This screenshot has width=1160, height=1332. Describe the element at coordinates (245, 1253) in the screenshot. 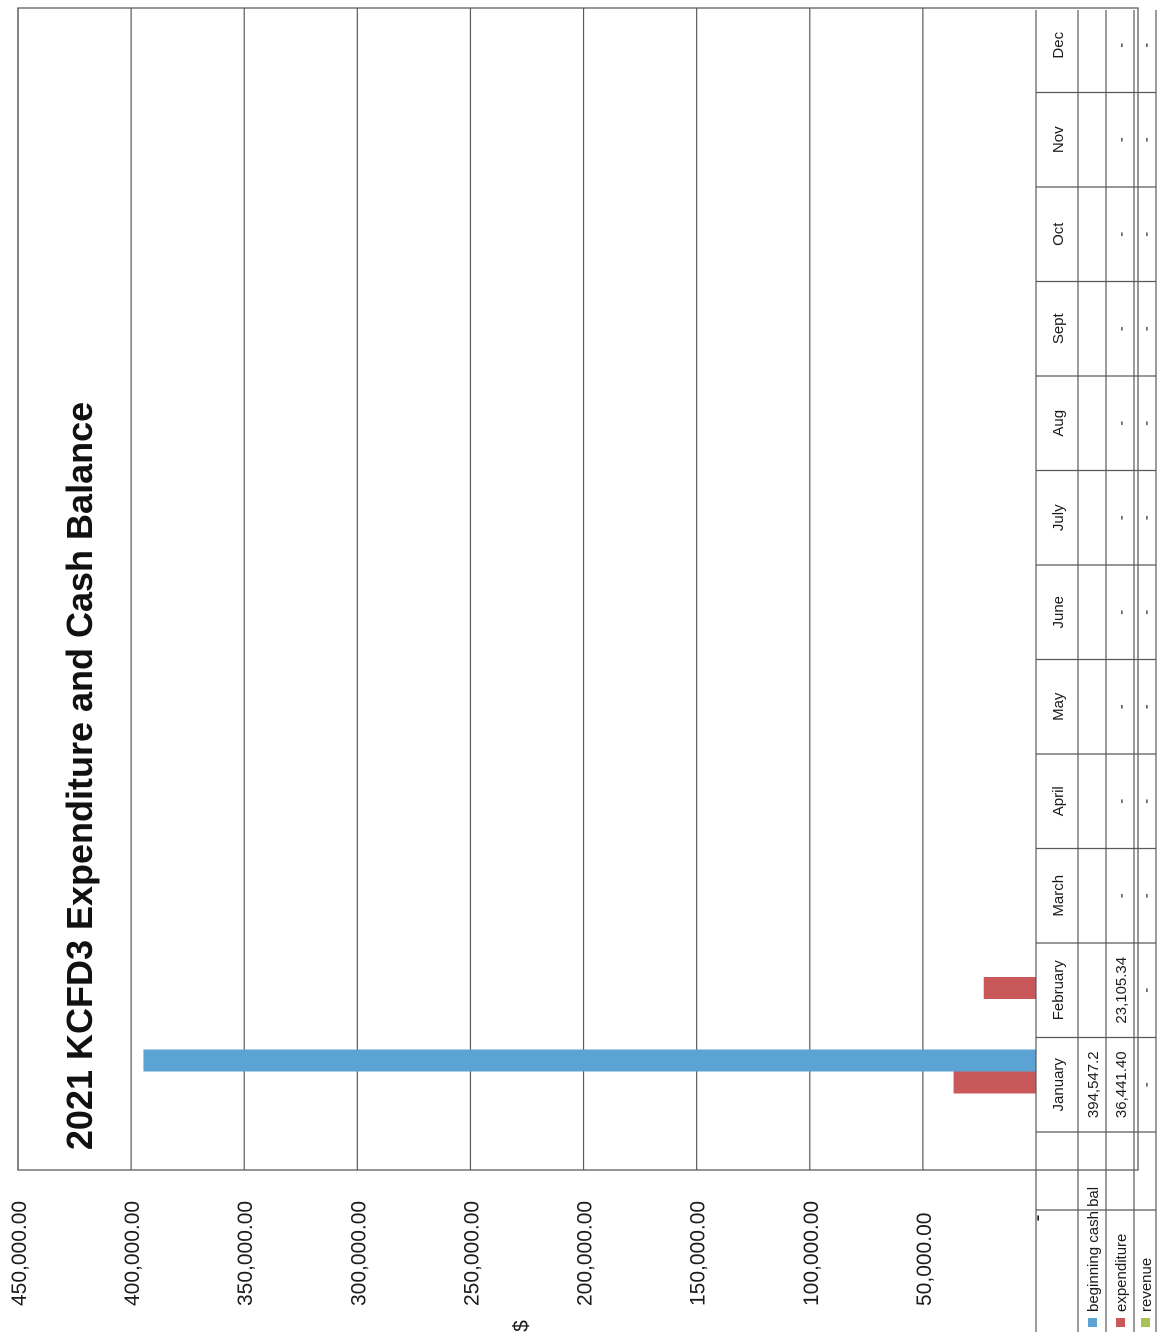

I see `y-tick-label: 350,000.00` at that location.